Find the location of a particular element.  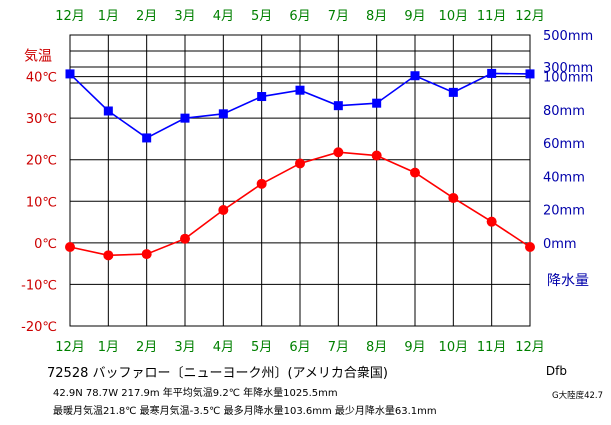

top-month-label: 5月 is located at coordinates (261, 16).